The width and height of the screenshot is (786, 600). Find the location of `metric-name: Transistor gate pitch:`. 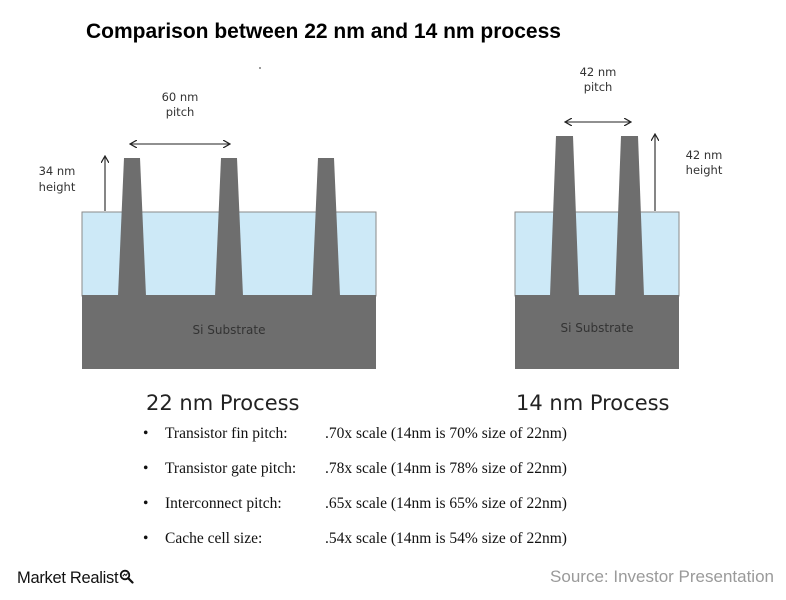

metric-name: Transistor gate pitch: is located at coordinates (231, 468).